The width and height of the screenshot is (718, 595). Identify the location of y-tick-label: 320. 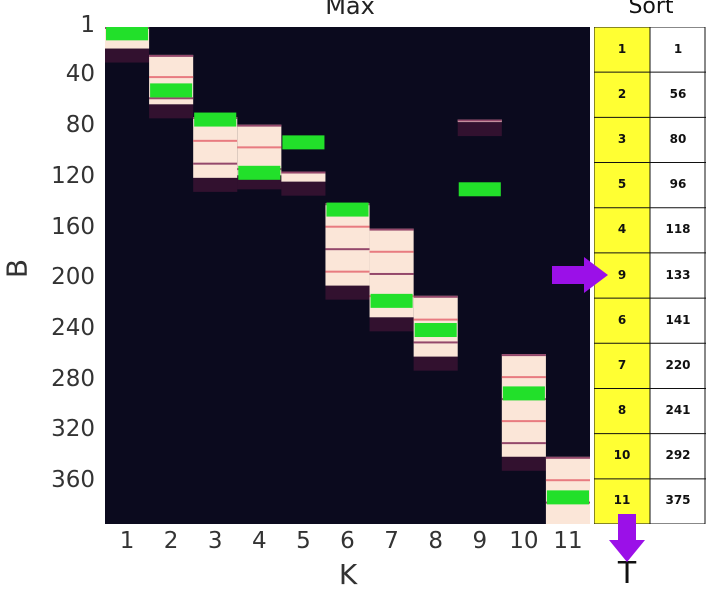
(73, 429).